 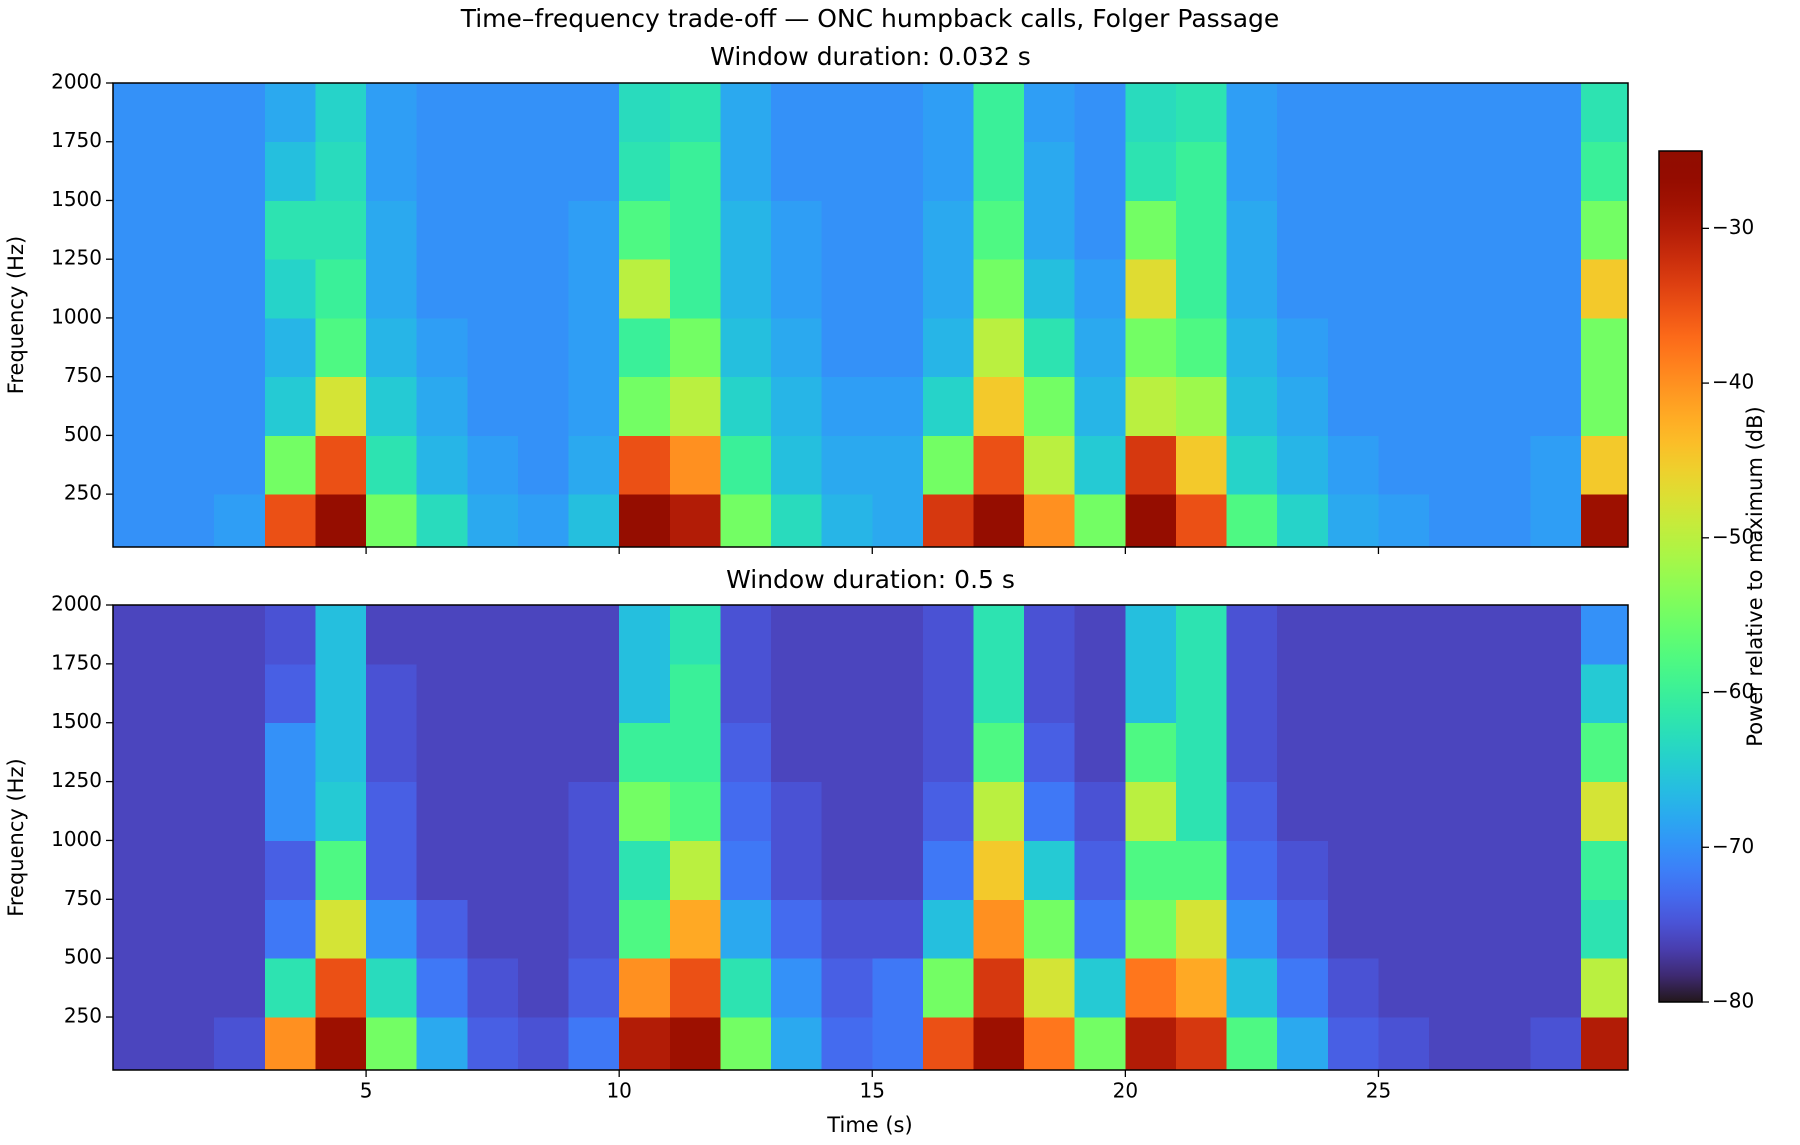 I want to click on colorbar-tick-label: −30, so click(x=1733, y=227).